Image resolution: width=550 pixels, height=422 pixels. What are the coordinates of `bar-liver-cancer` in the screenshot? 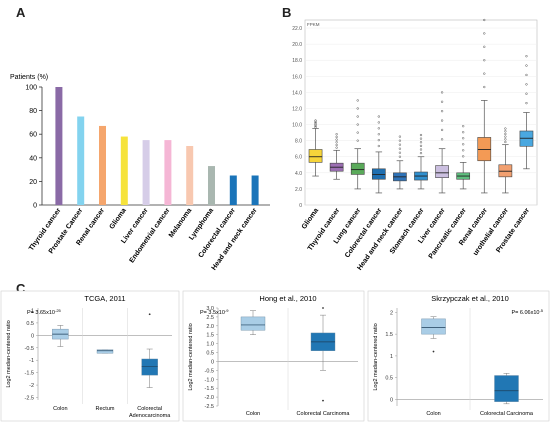 It's located at (146, 172).